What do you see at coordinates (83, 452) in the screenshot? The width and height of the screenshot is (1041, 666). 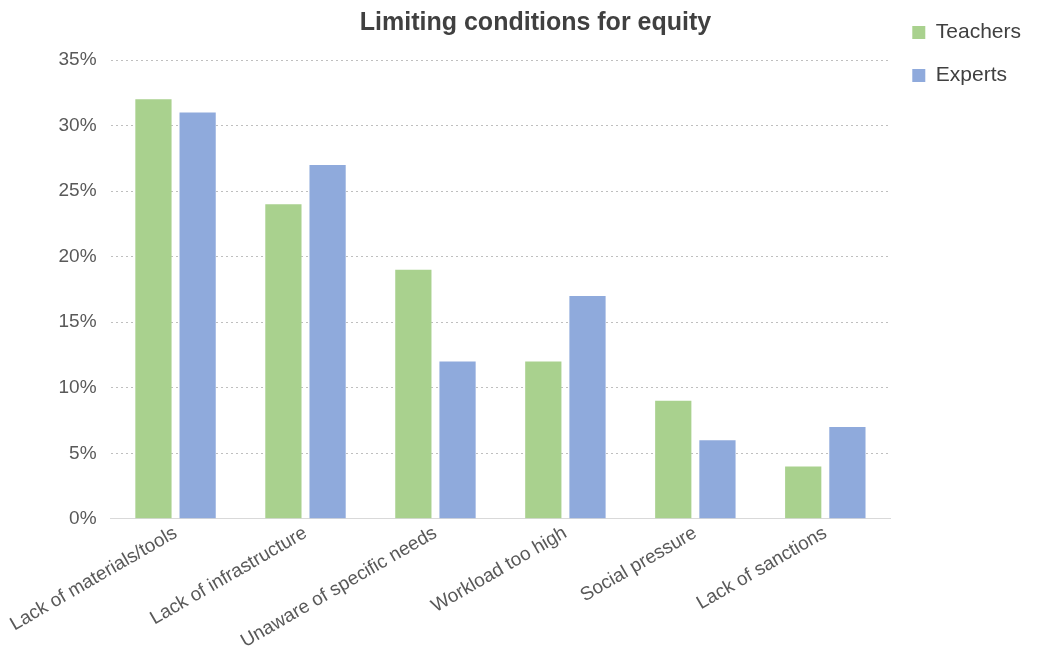 I see `y-tick-label: 5%` at bounding box center [83, 452].